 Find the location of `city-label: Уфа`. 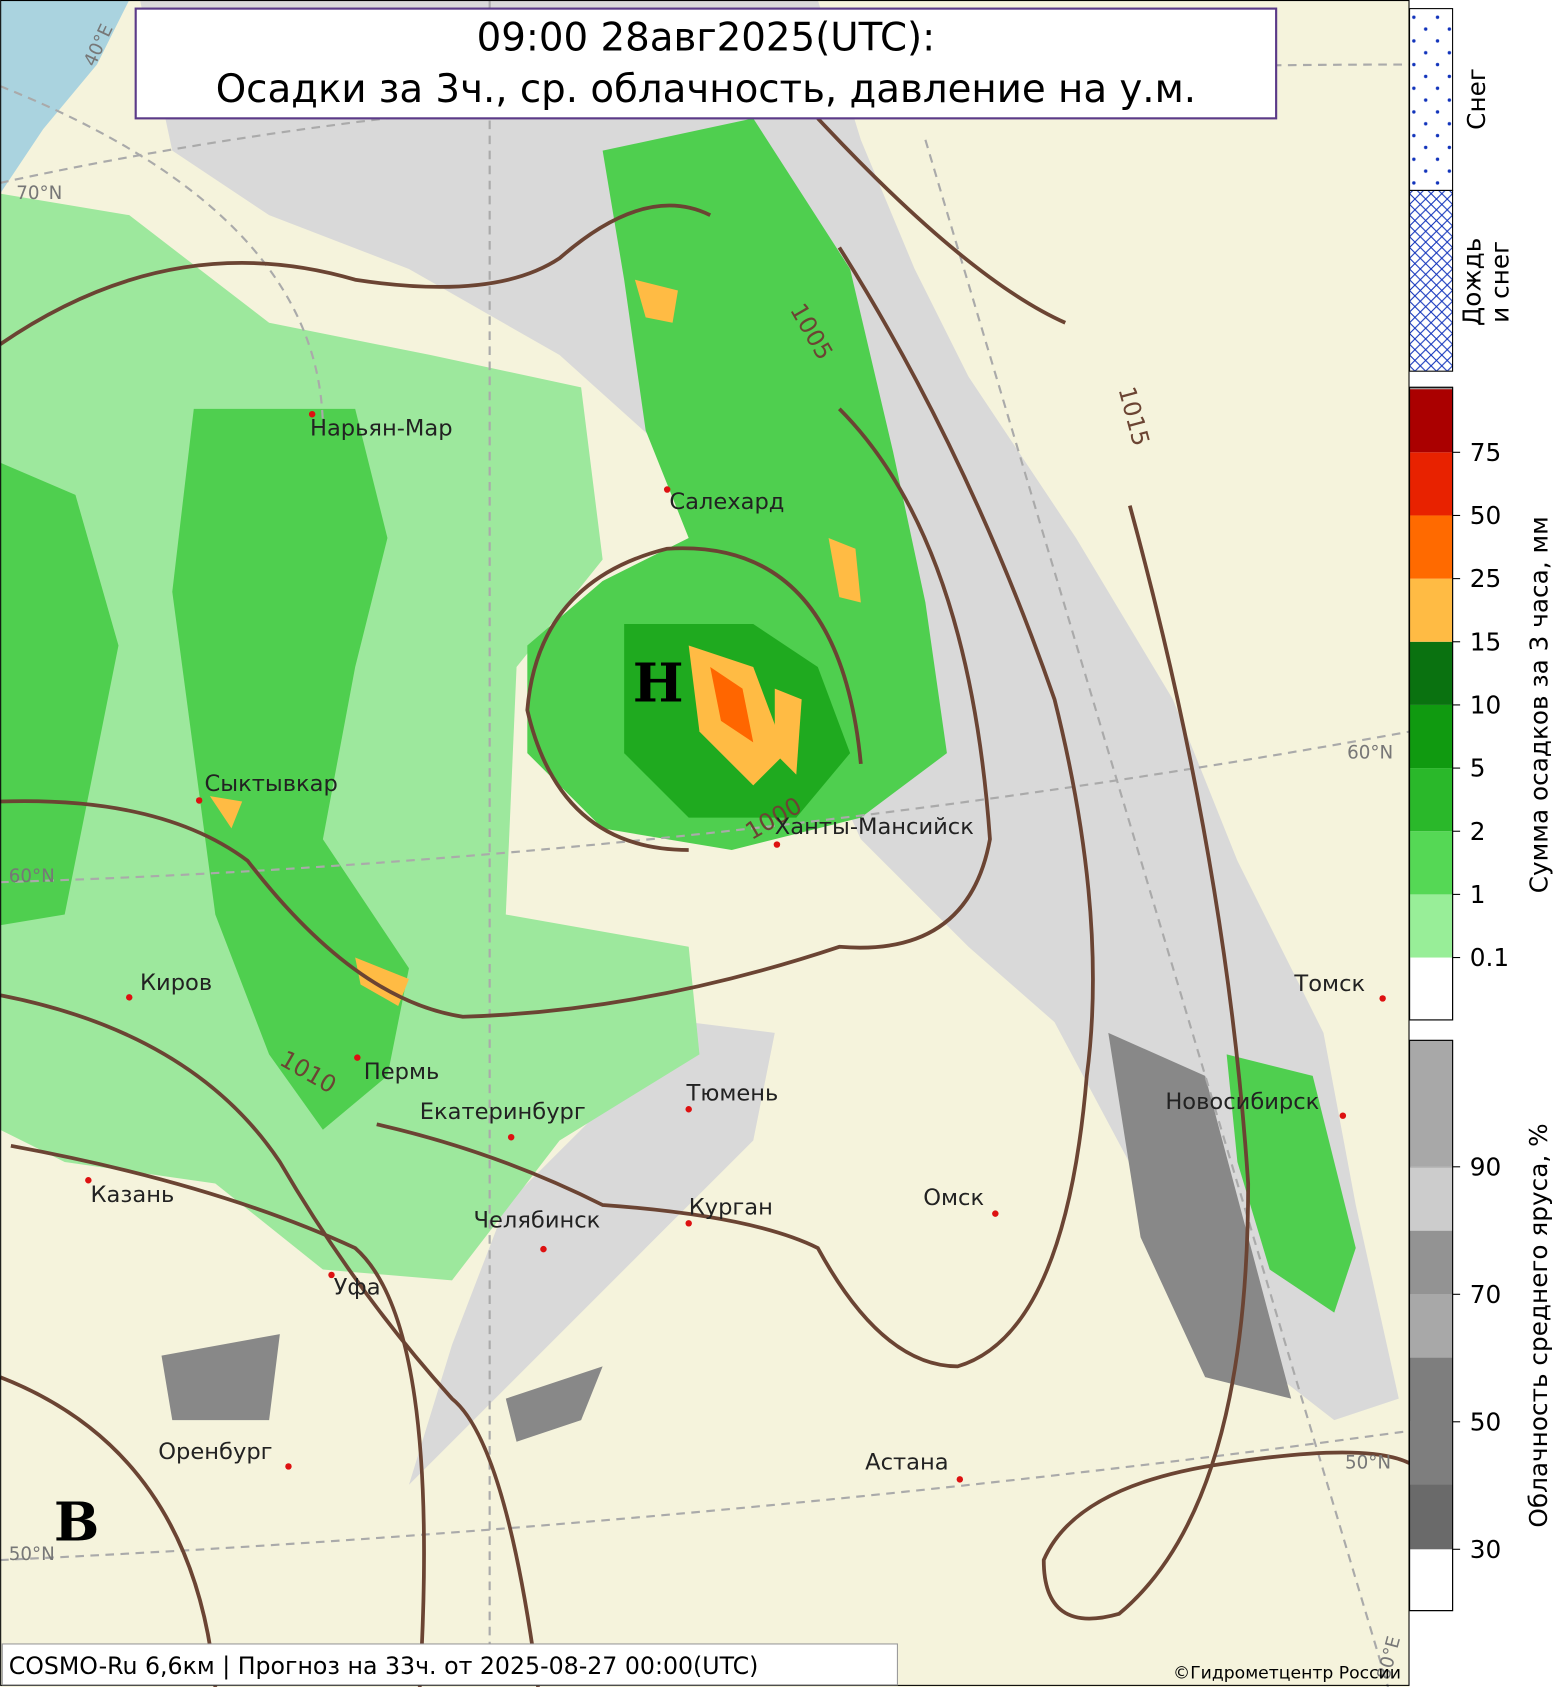

city-label: Уфа is located at coordinates (357, 1287).